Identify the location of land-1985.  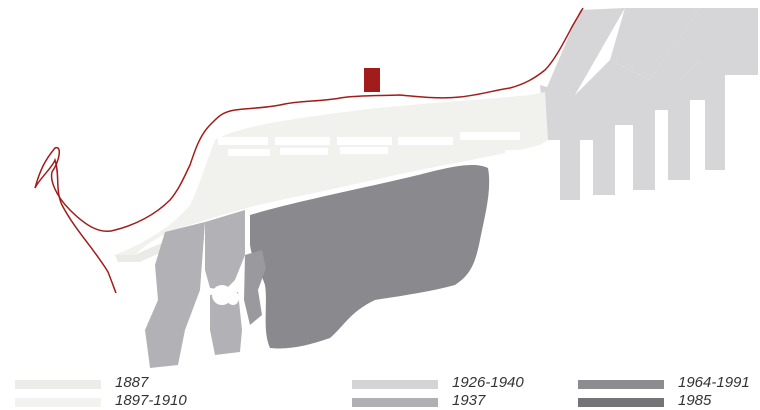
(255, 287).